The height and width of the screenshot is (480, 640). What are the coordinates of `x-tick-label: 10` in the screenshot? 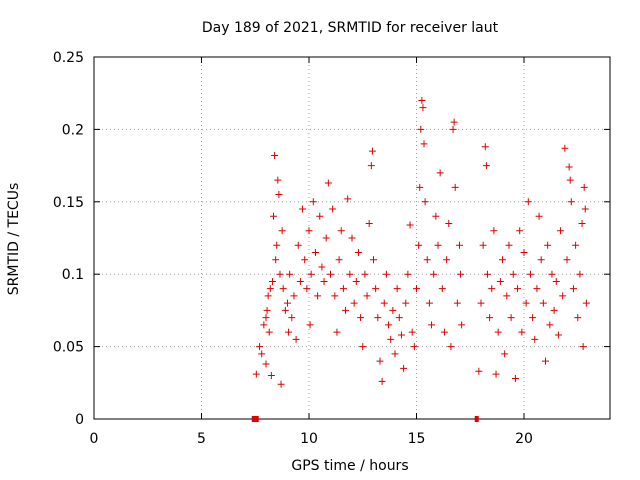 It's located at (309, 439).